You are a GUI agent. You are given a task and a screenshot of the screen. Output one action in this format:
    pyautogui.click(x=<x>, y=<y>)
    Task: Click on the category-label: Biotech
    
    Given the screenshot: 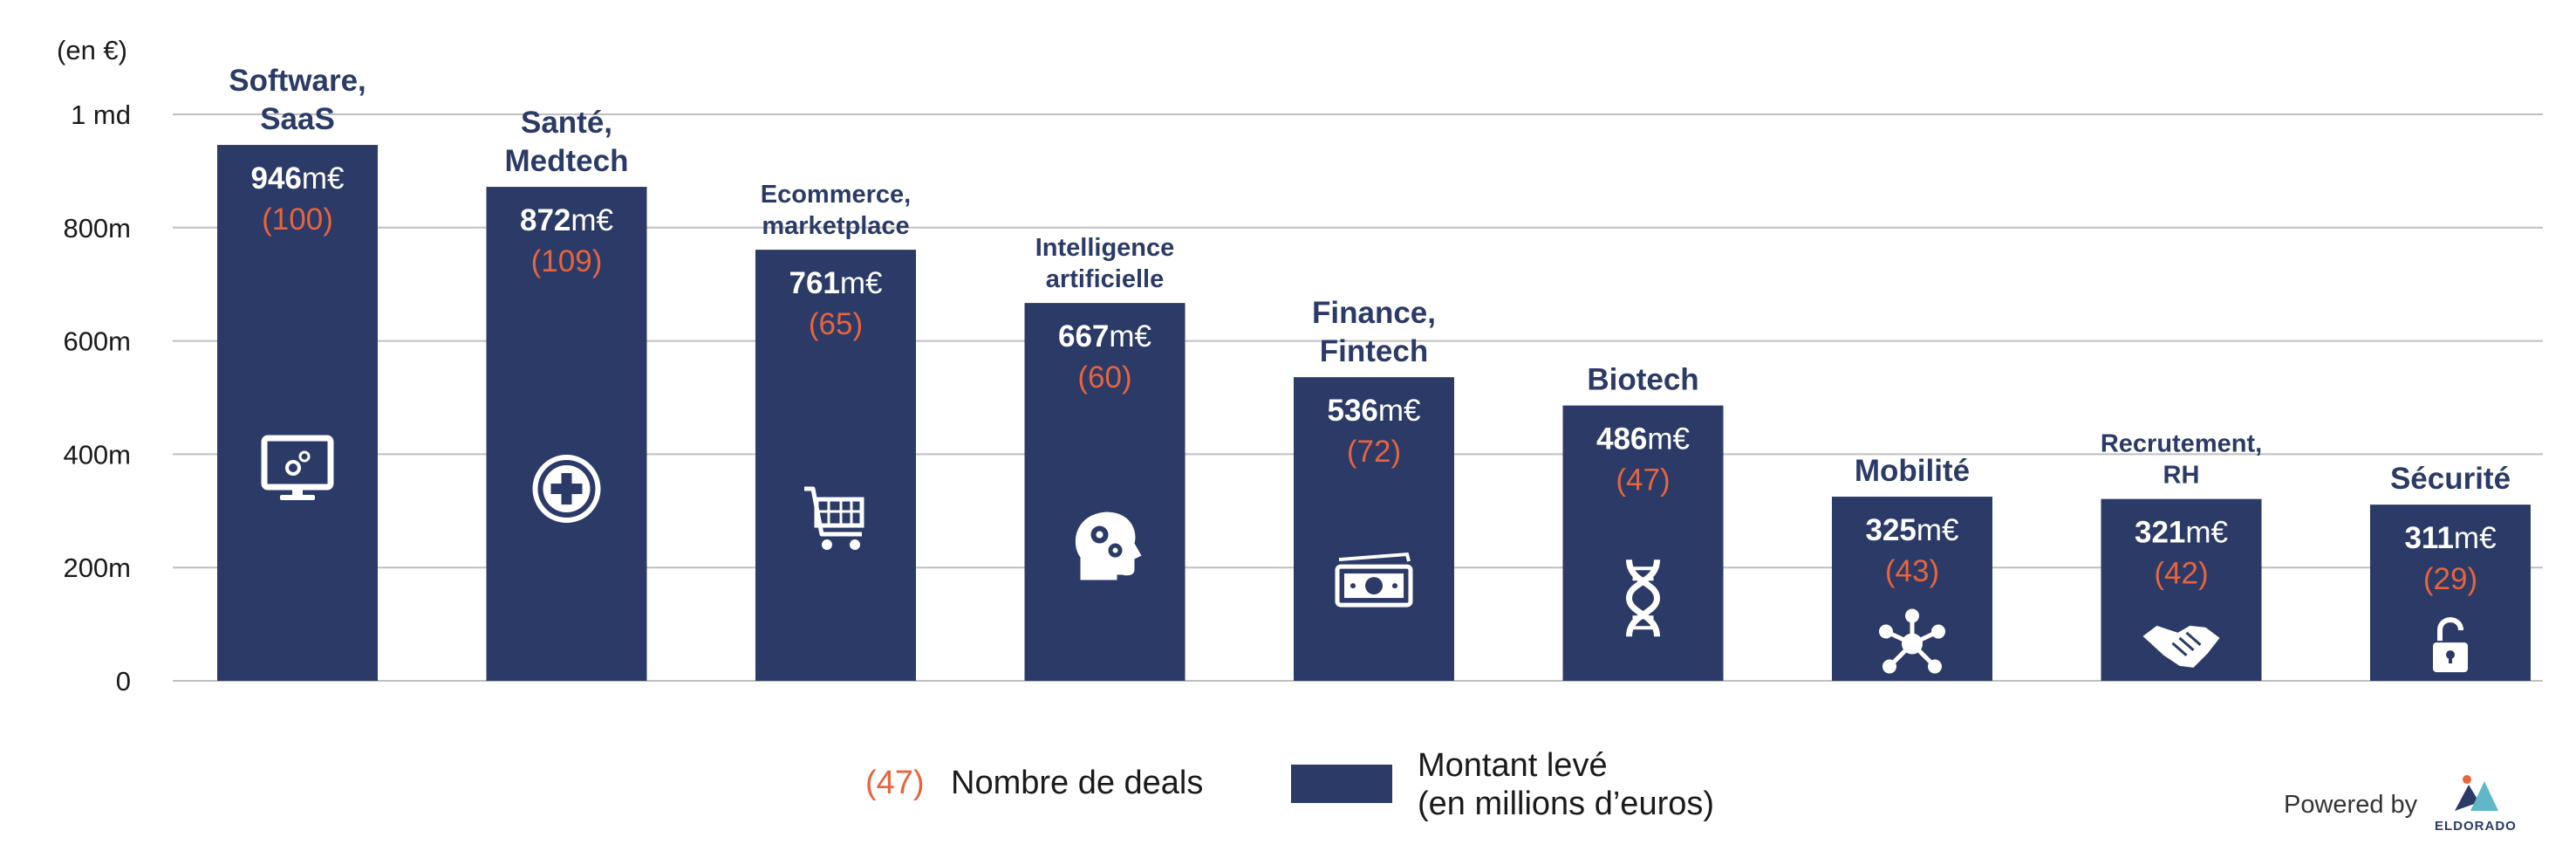 What is the action you would take?
    pyautogui.click(x=1642, y=380)
    